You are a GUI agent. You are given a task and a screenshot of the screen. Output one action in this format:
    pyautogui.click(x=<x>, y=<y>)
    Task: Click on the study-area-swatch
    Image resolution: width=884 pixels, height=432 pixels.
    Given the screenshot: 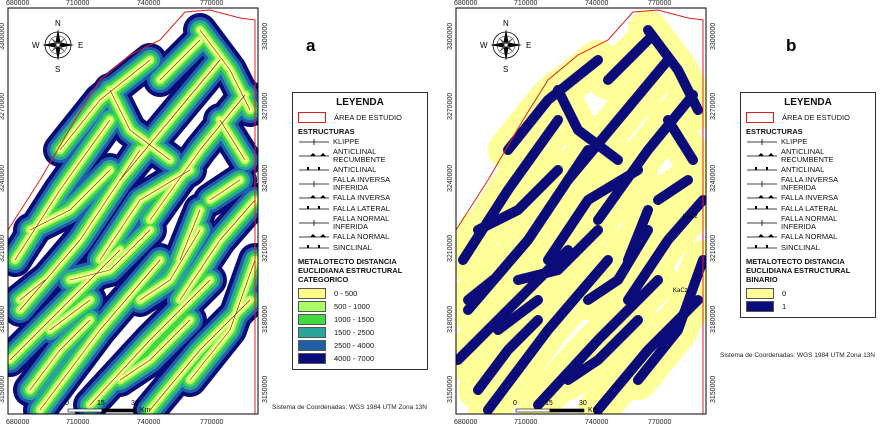 What is the action you would take?
    pyautogui.click(x=760, y=117)
    